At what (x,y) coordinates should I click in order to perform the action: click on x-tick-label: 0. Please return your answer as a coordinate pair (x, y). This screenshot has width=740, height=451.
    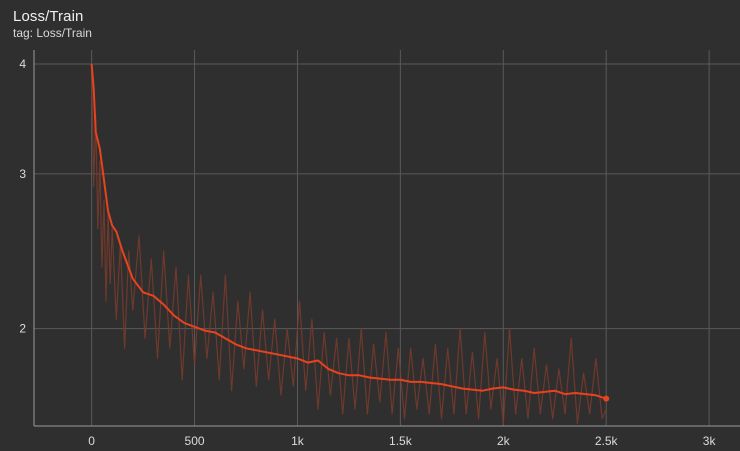
    Looking at the image, I should click on (91, 441).